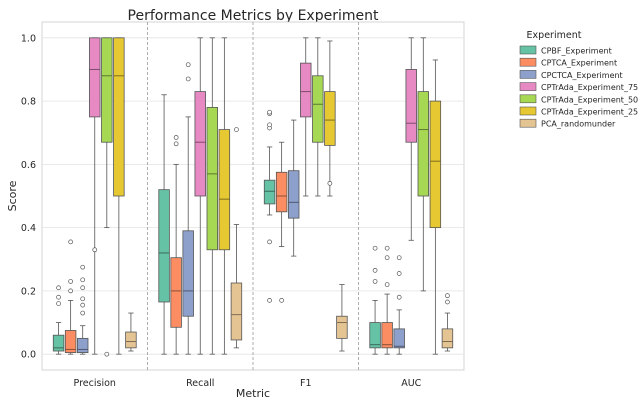 This screenshot has width=642, height=400. What do you see at coordinates (28, 165) in the screenshot?
I see `y-tick-label: 0.6` at bounding box center [28, 165].